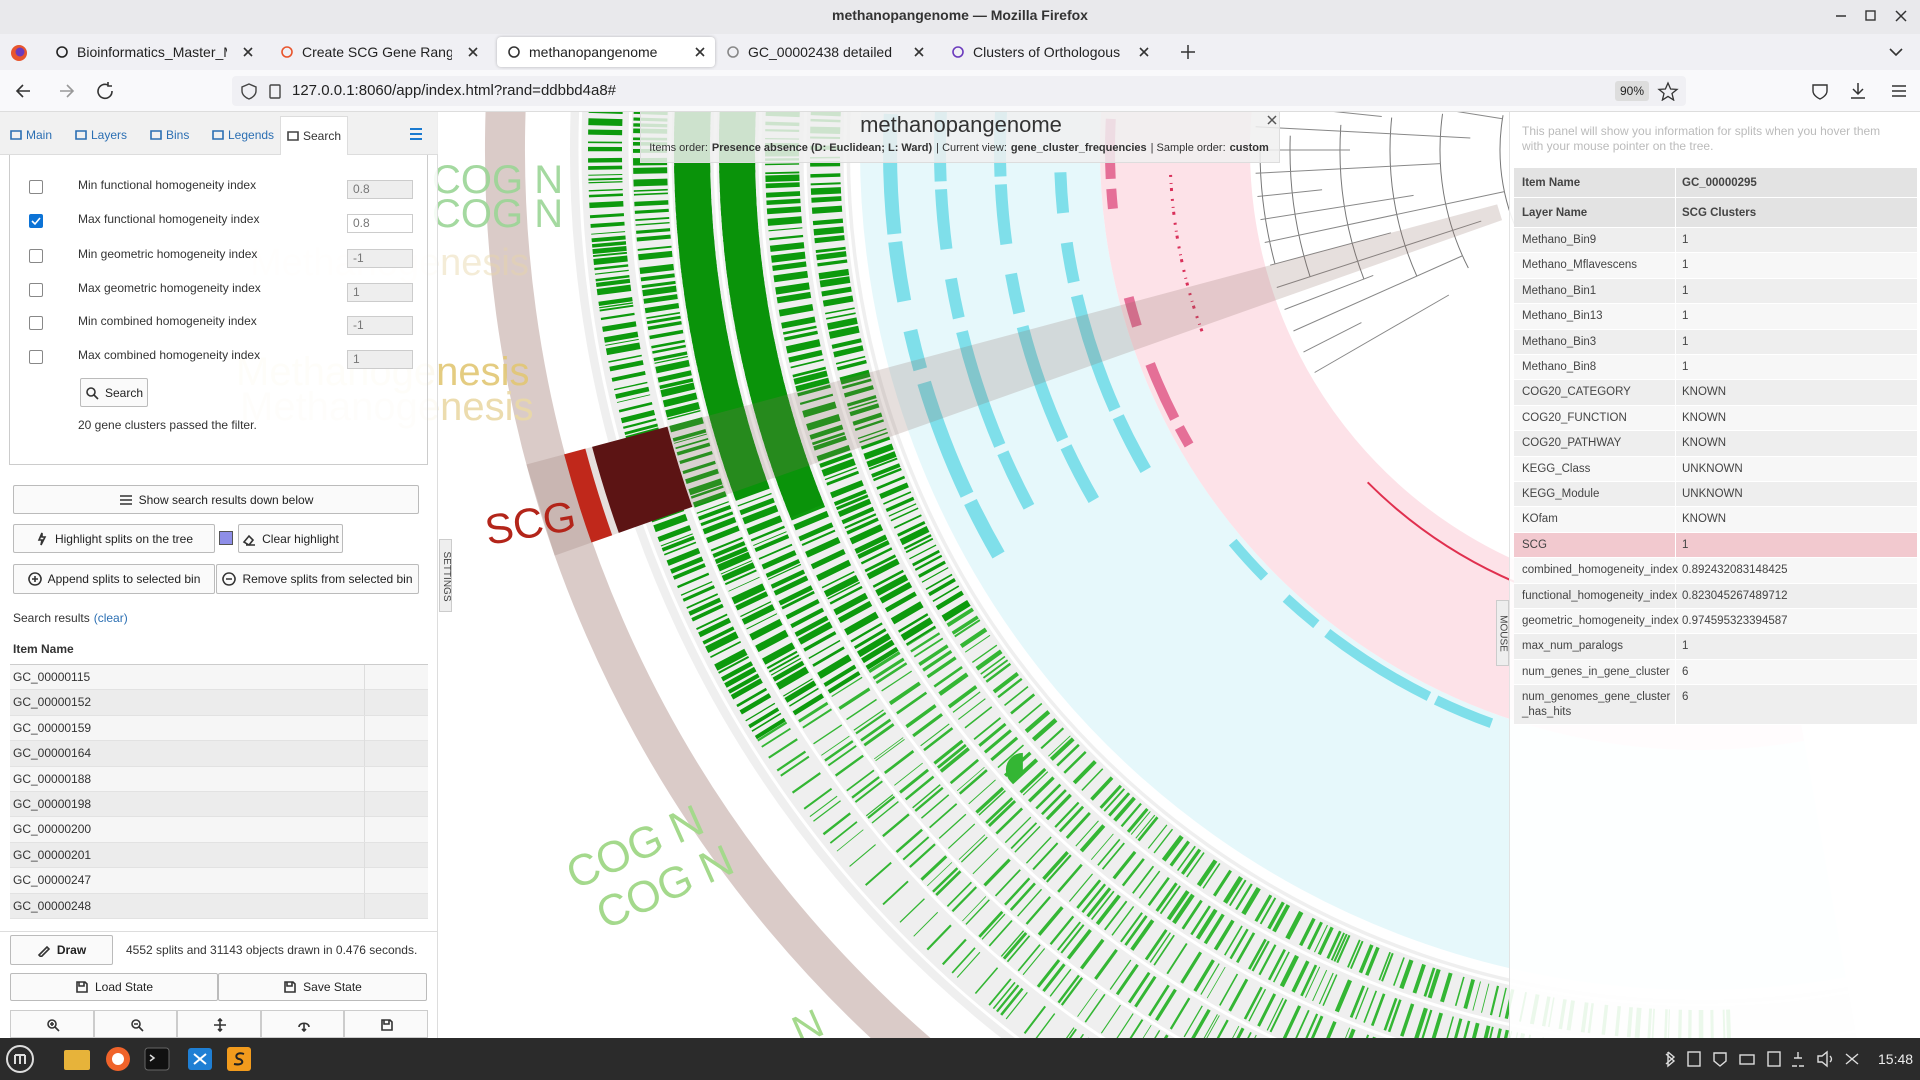  What do you see at coordinates (219, 906) in the screenshot?
I see `results-row: GC_00000248` at bounding box center [219, 906].